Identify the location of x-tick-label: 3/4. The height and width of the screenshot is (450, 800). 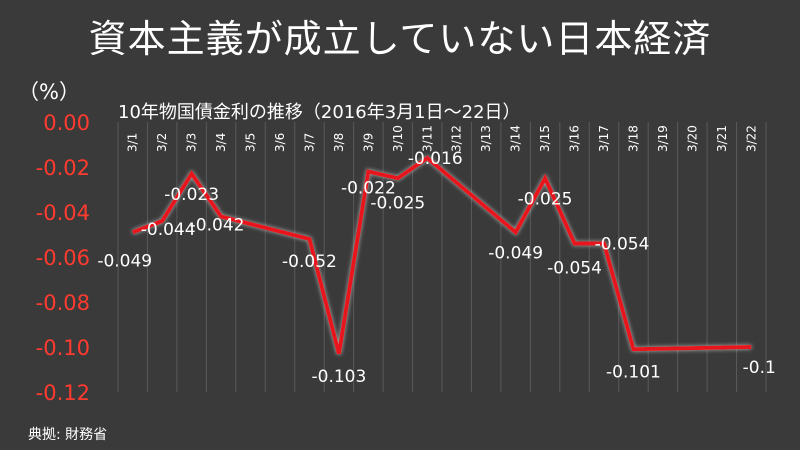
(221, 142).